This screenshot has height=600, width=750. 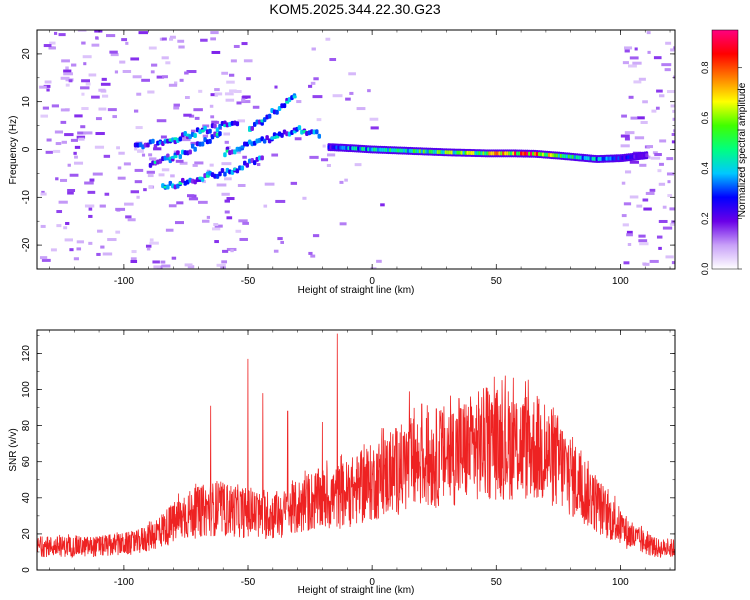 What do you see at coordinates (705, 67) in the screenshot?
I see `colorbar-tick-label: 0.8` at bounding box center [705, 67].